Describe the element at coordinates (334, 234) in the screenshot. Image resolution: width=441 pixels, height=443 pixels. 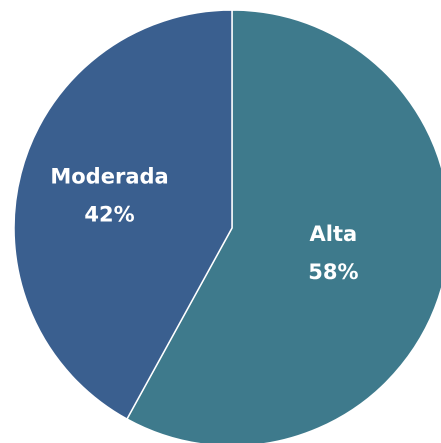
I see `slice-label: Alta` at that location.